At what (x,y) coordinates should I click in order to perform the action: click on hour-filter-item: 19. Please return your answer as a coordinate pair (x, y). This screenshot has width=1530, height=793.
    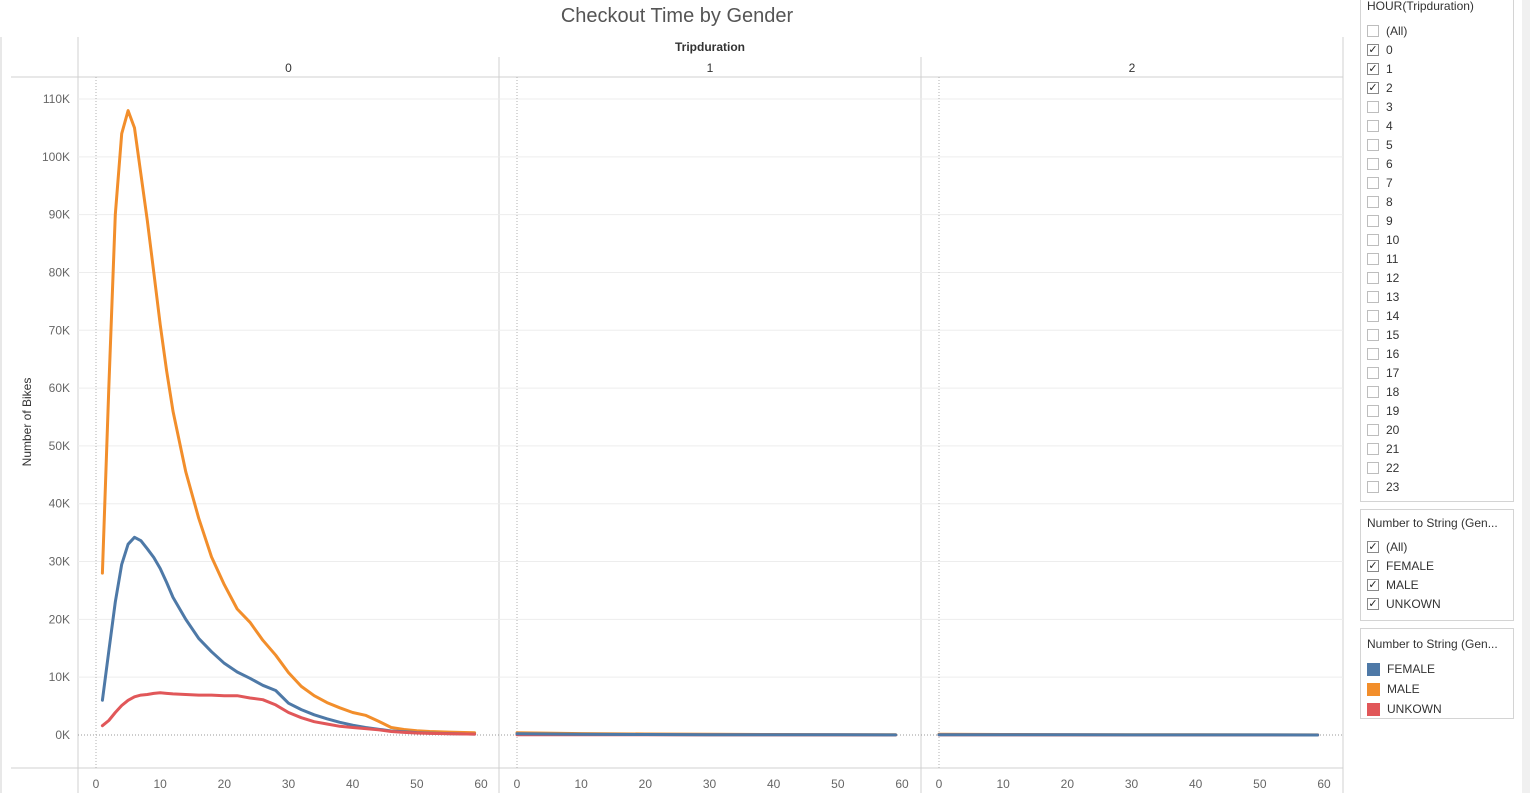
    Looking at the image, I should click on (1437, 410).